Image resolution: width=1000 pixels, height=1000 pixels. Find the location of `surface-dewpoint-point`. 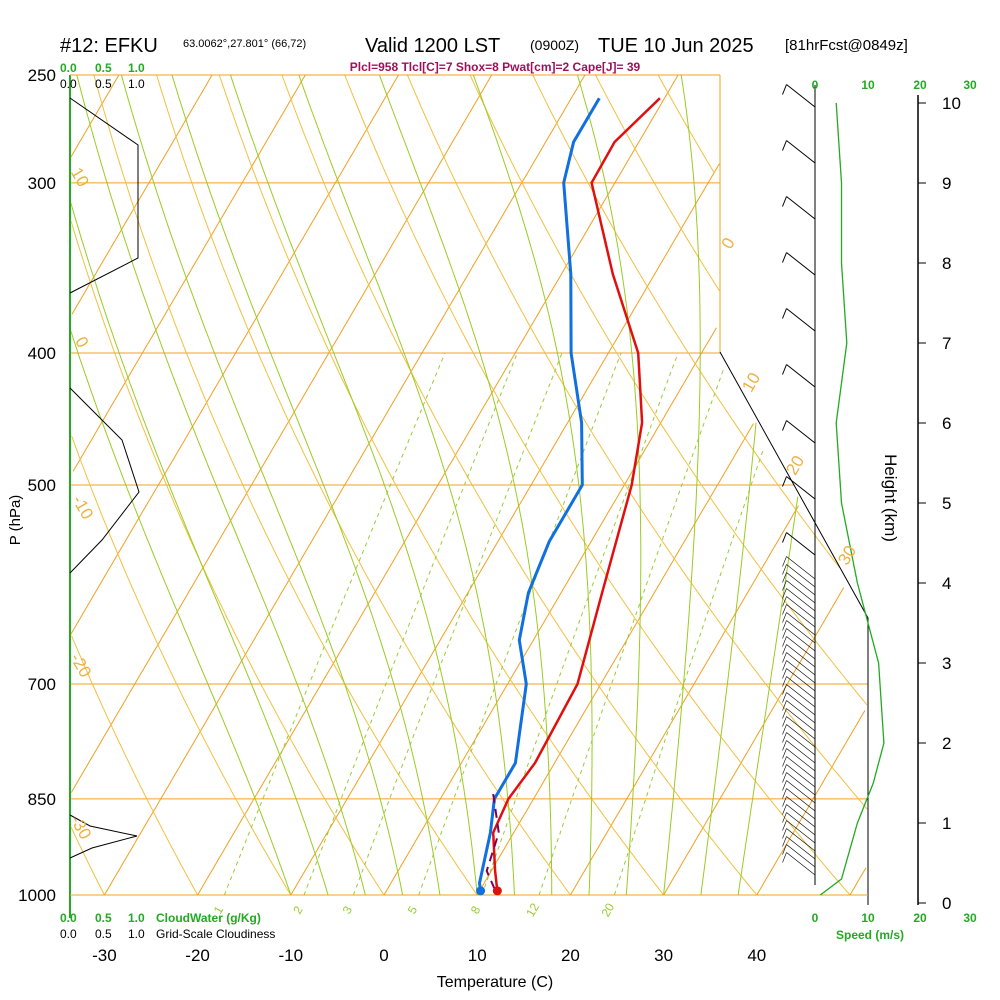

surface-dewpoint-point is located at coordinates (481, 891).